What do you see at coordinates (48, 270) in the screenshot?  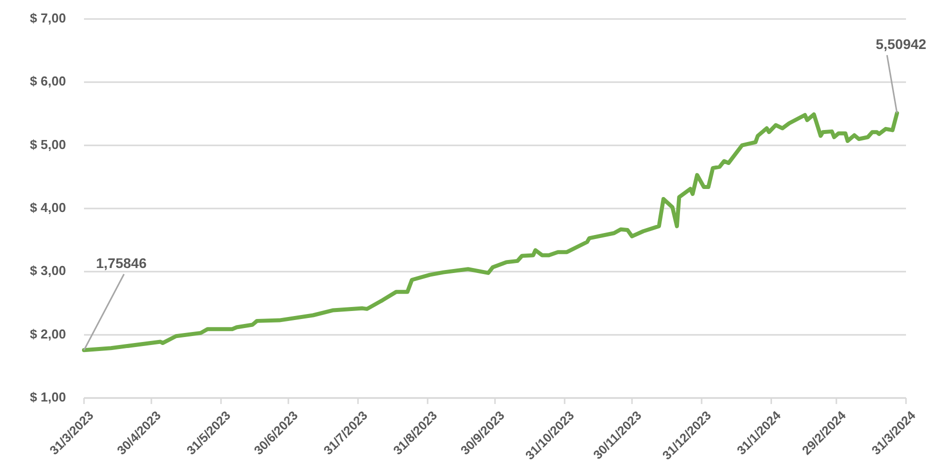 I see `y-tick-label: $ 3,00` at bounding box center [48, 270].